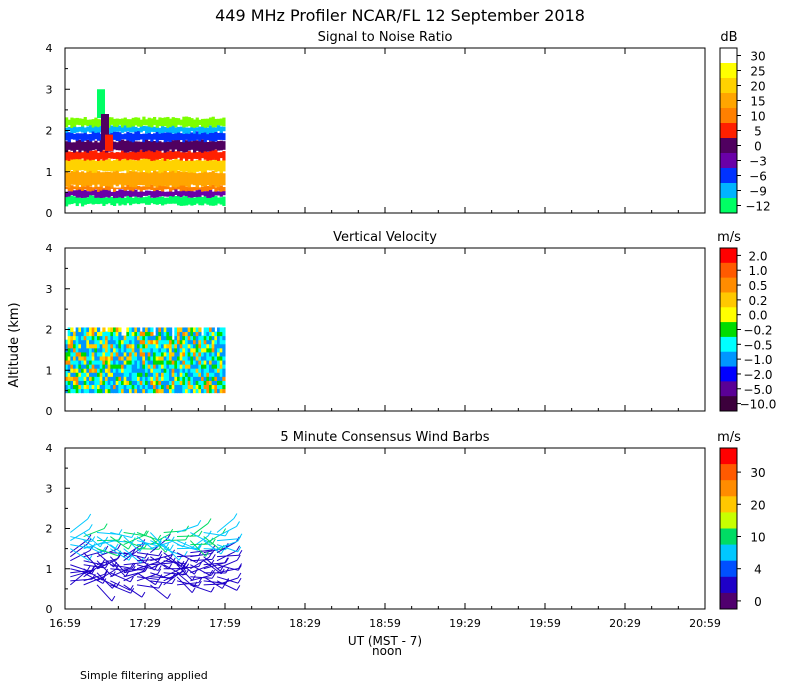 The image size is (800, 700). Describe the element at coordinates (49, 411) in the screenshot. I see `y-tick-label: 0` at that location.